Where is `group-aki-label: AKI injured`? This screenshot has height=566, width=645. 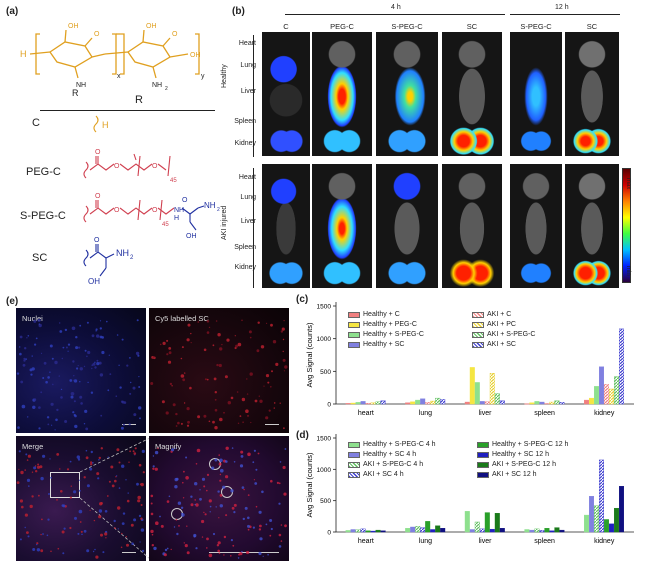 group-aki-label: AKI injured is located at coordinates (224, 222).